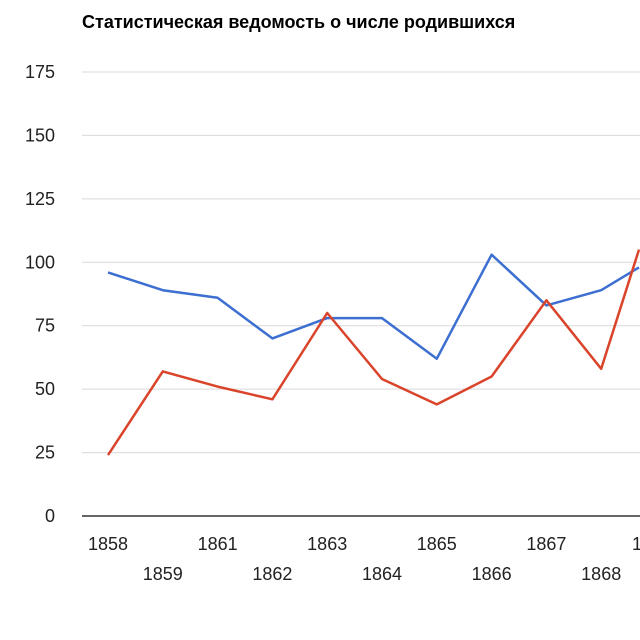  Describe the element at coordinates (40, 262) in the screenshot. I see `y-tick-label: 100` at that location.